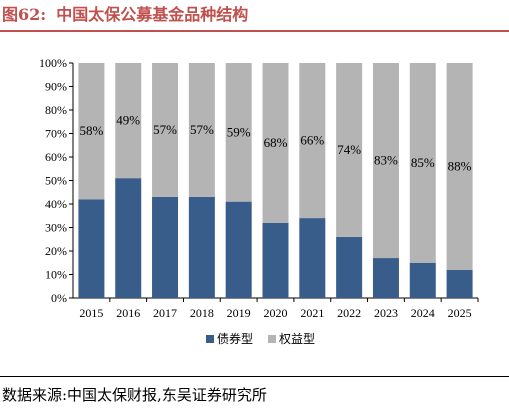  What do you see at coordinates (349, 313) in the screenshot?
I see `x-tick-label: 2022` at bounding box center [349, 313].